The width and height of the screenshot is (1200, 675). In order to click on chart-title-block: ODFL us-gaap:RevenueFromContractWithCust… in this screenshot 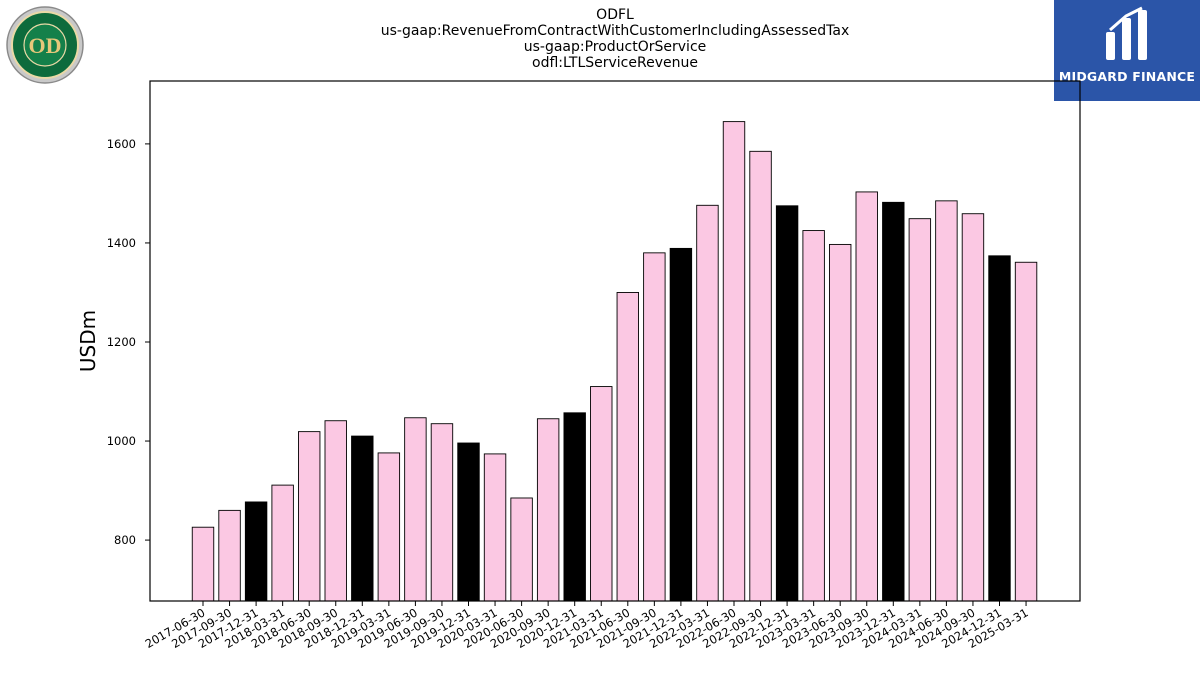, I will do `click(615, 39)`.